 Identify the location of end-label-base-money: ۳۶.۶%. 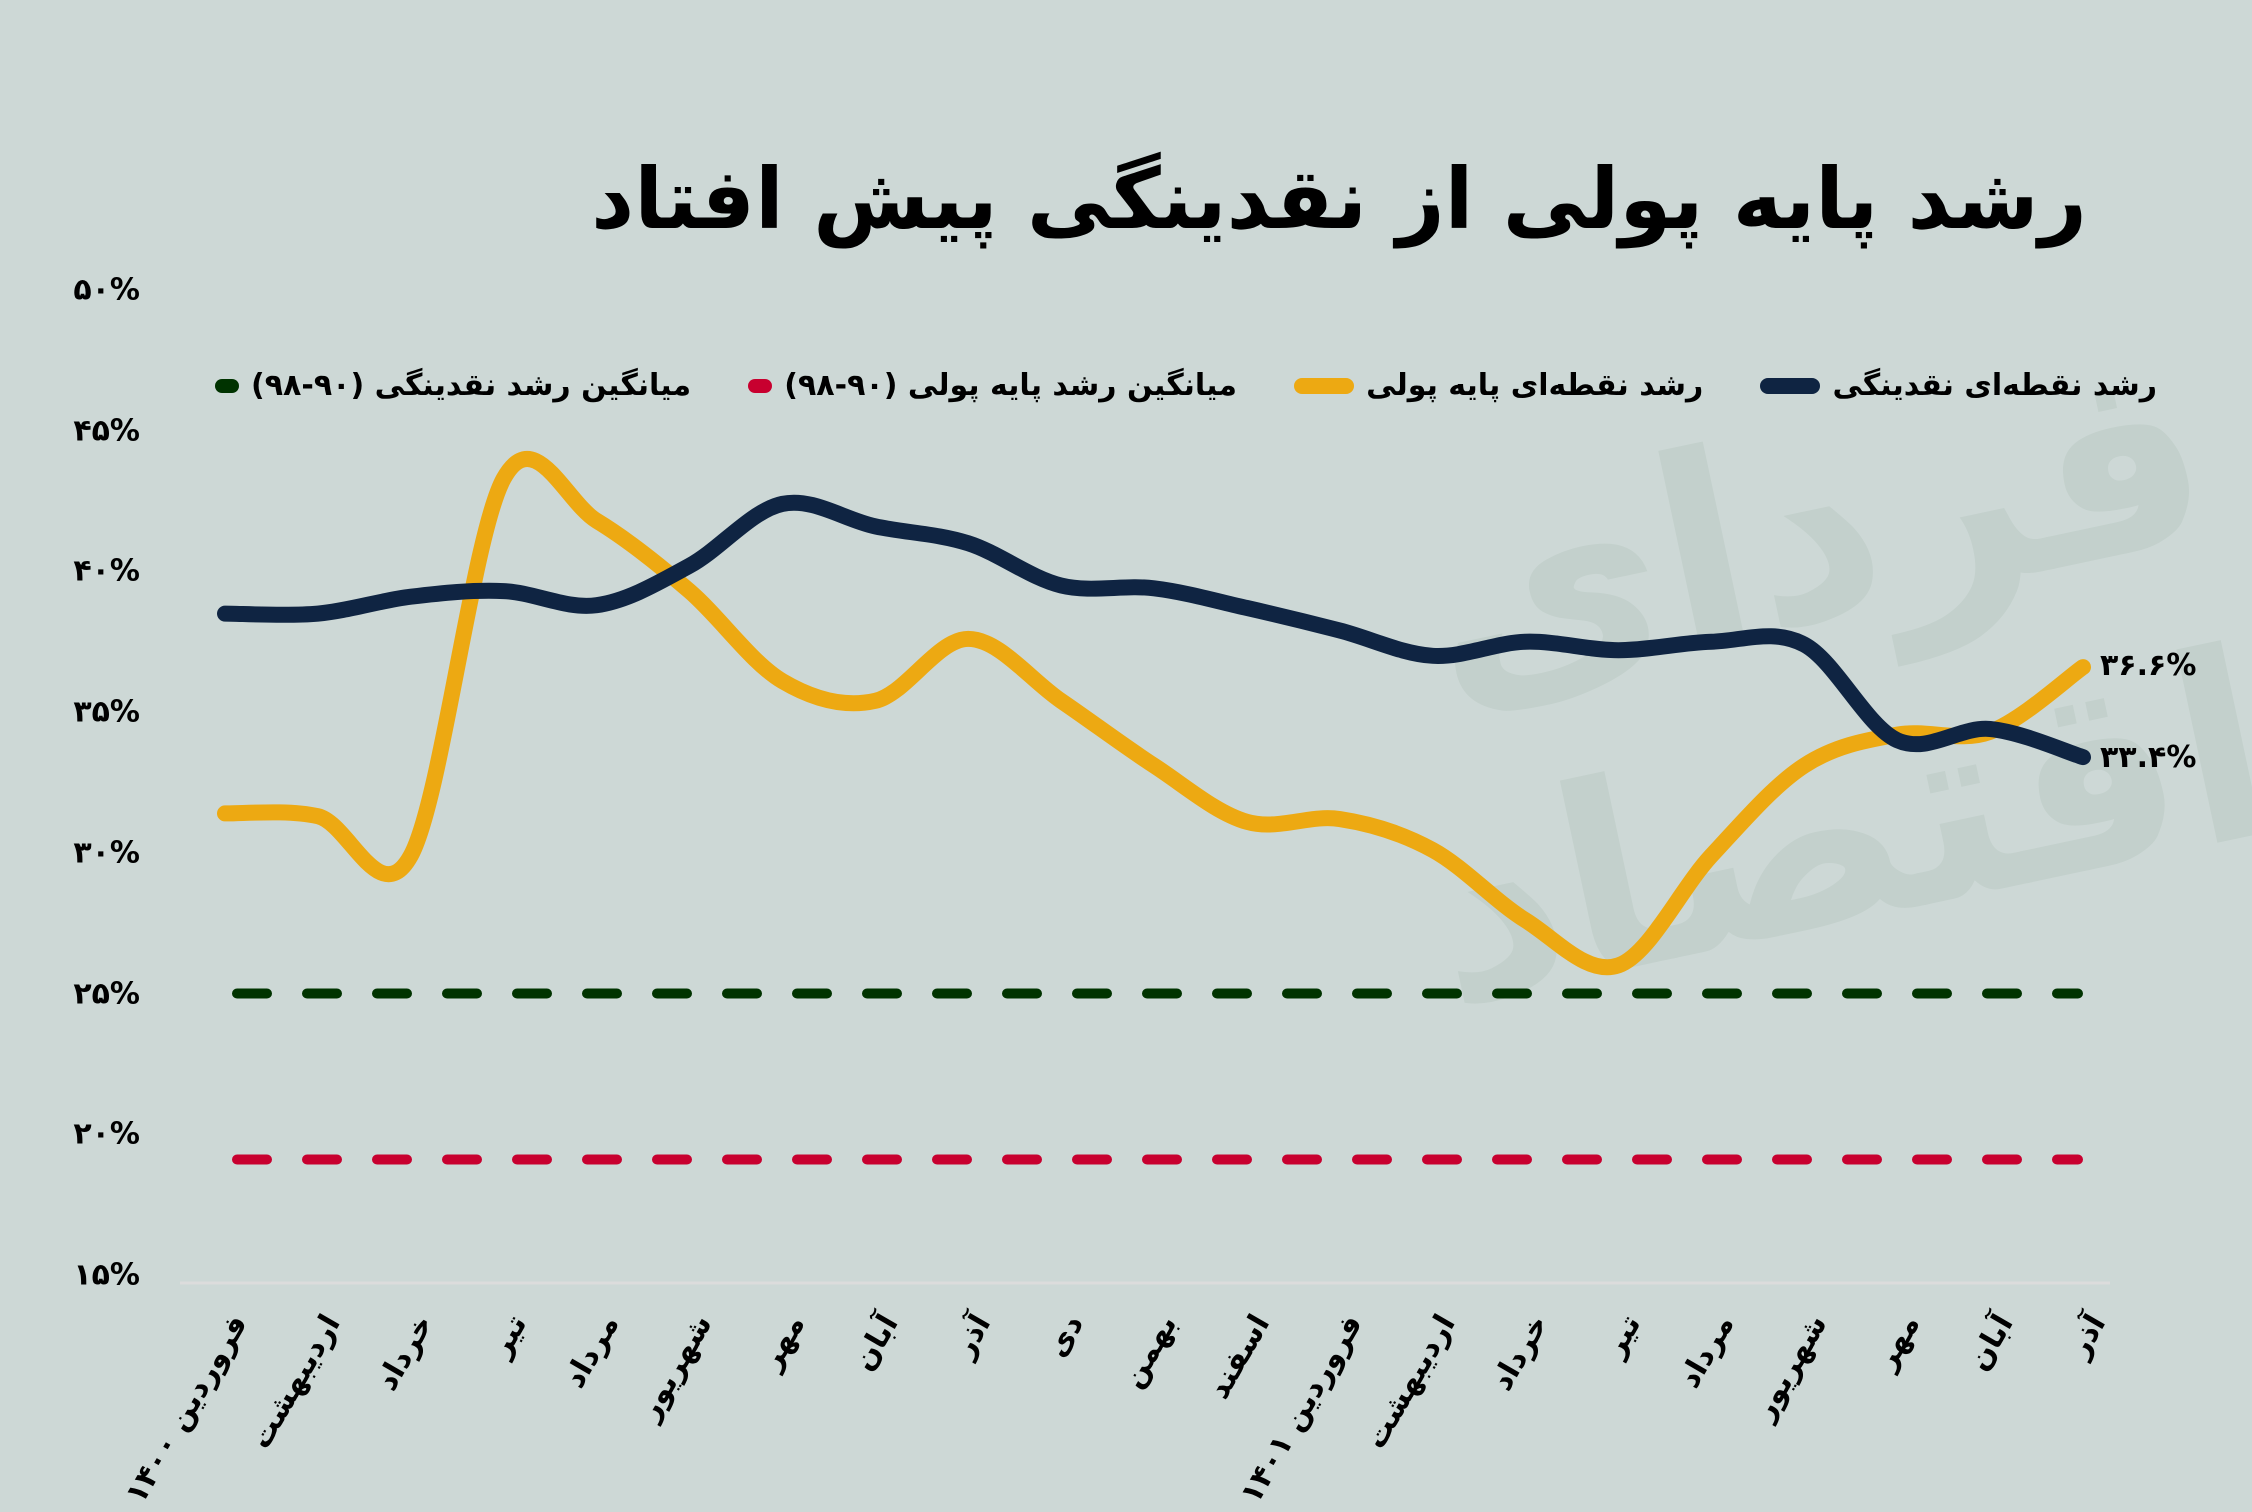
(2148, 665).